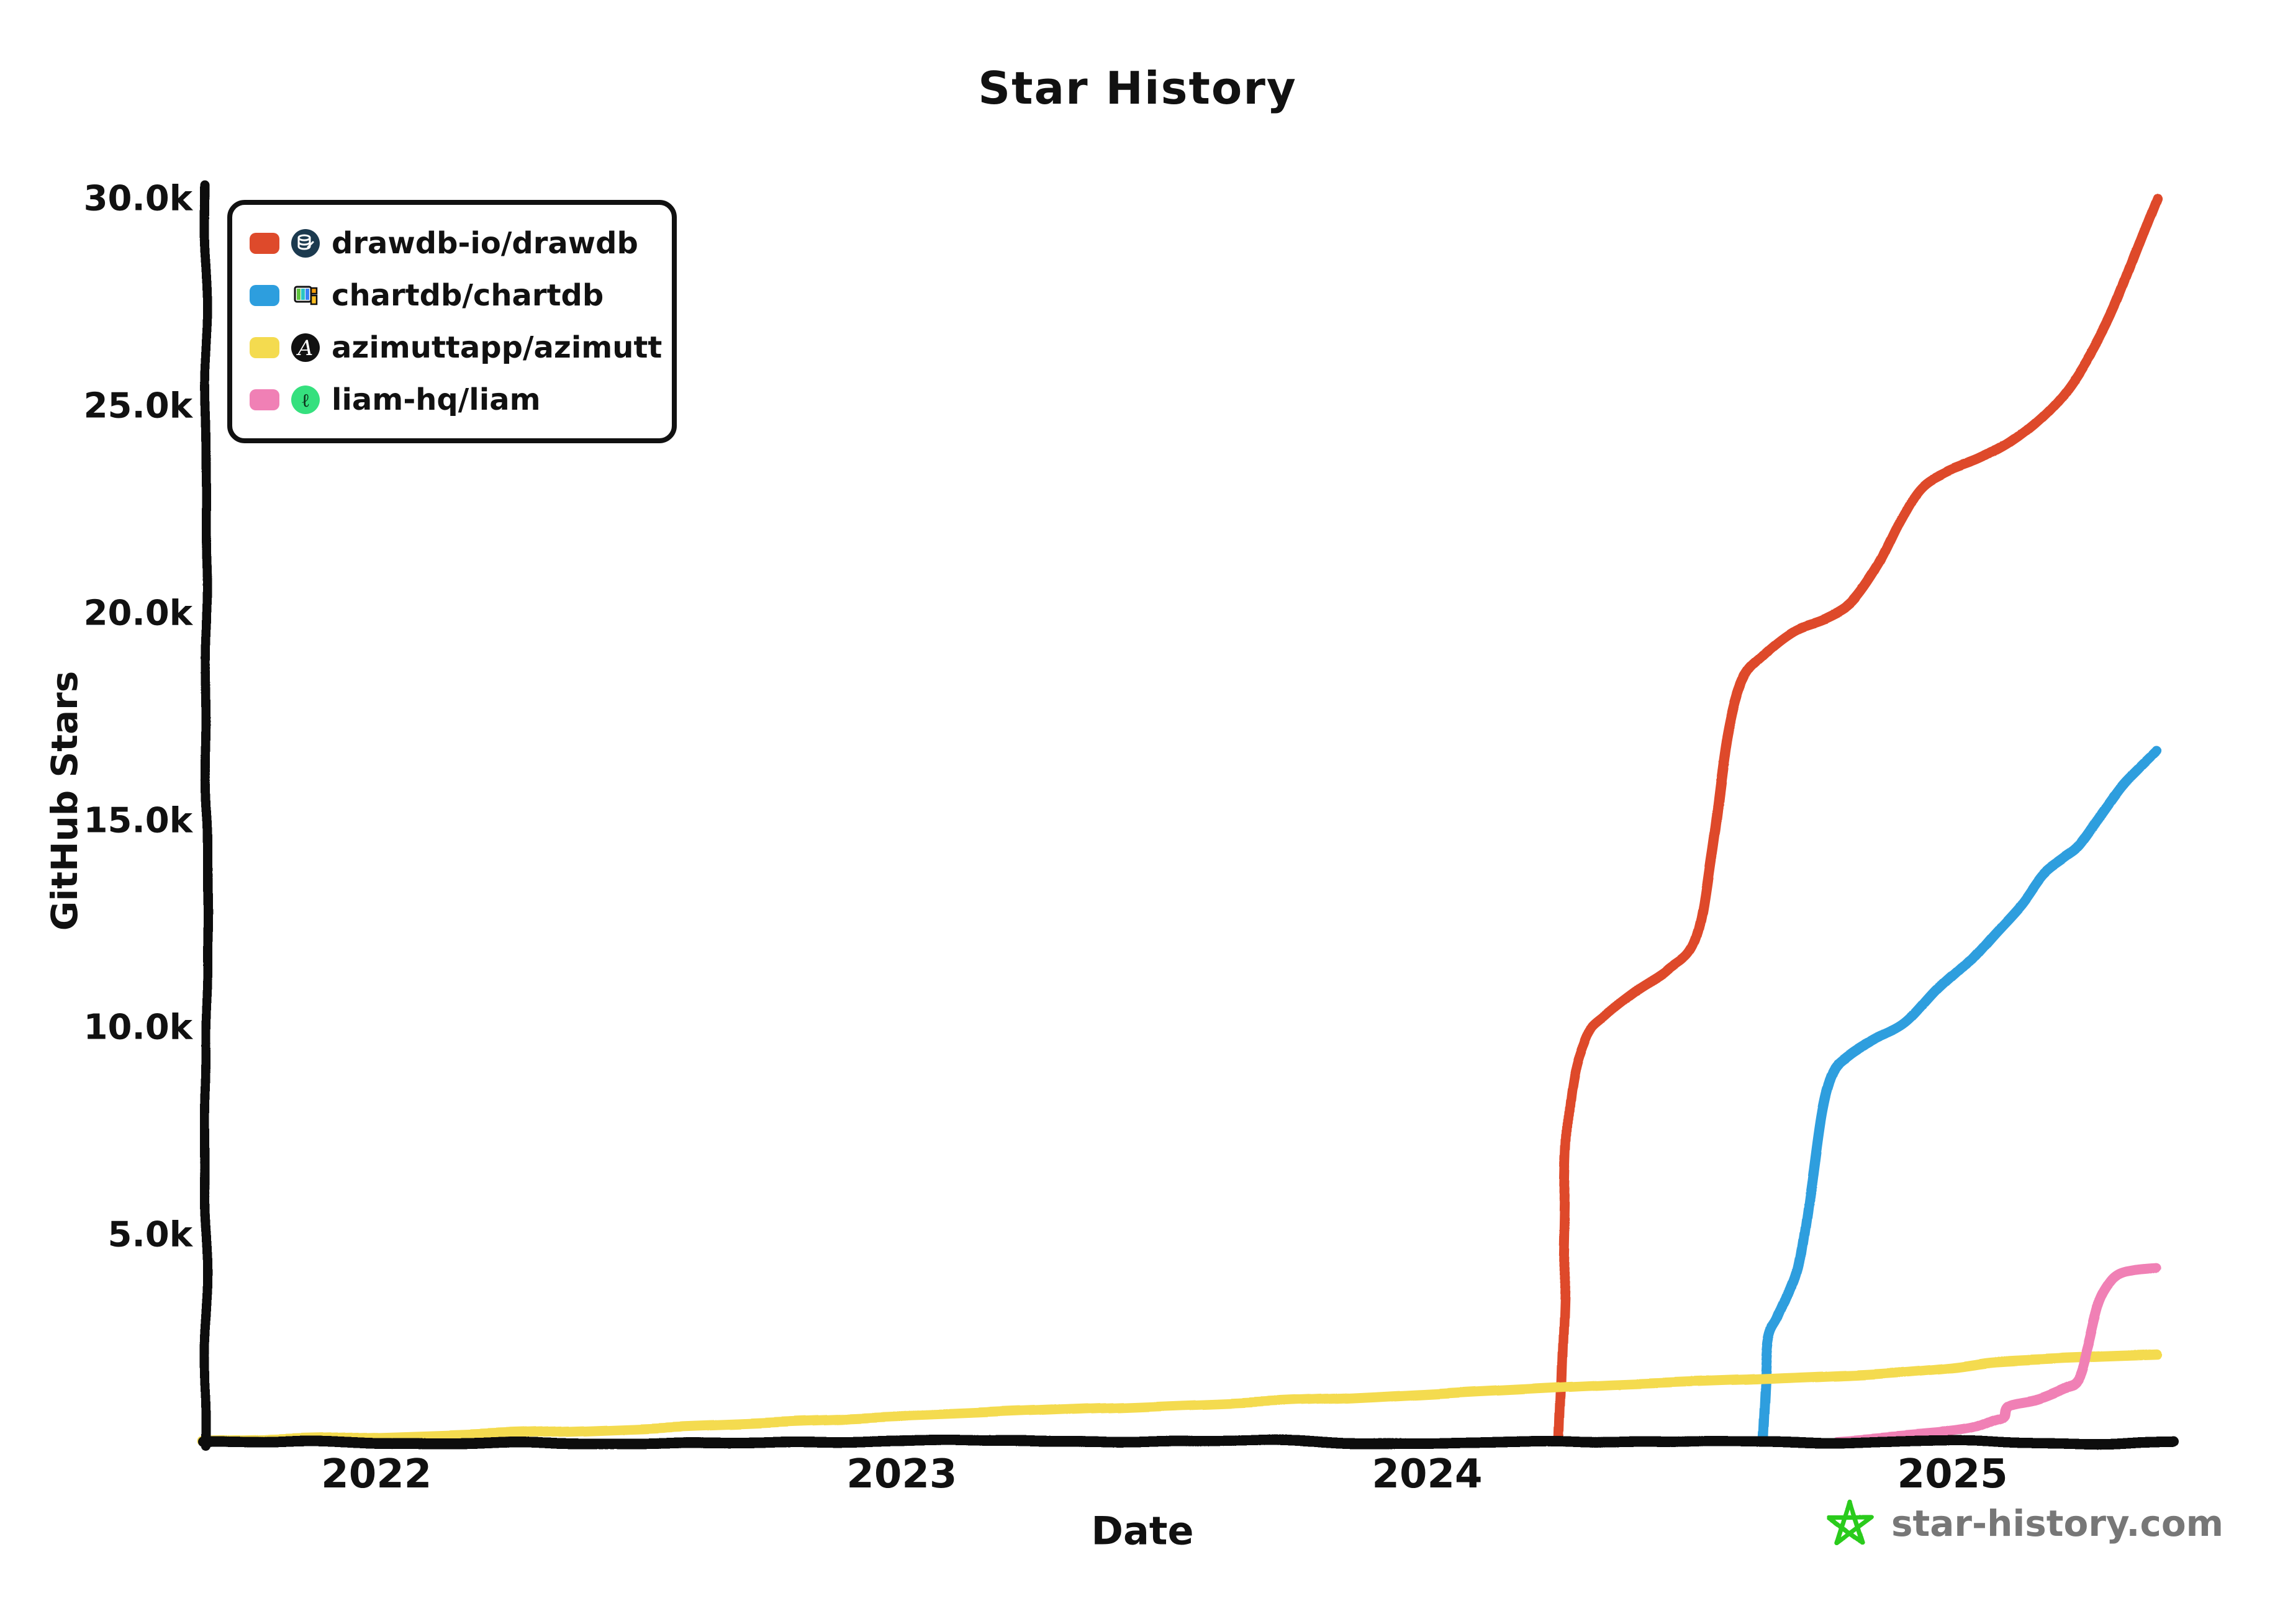 This screenshot has width=2275, height=1624. What do you see at coordinates (1137, 88) in the screenshot?
I see `chart-title: Star History` at bounding box center [1137, 88].